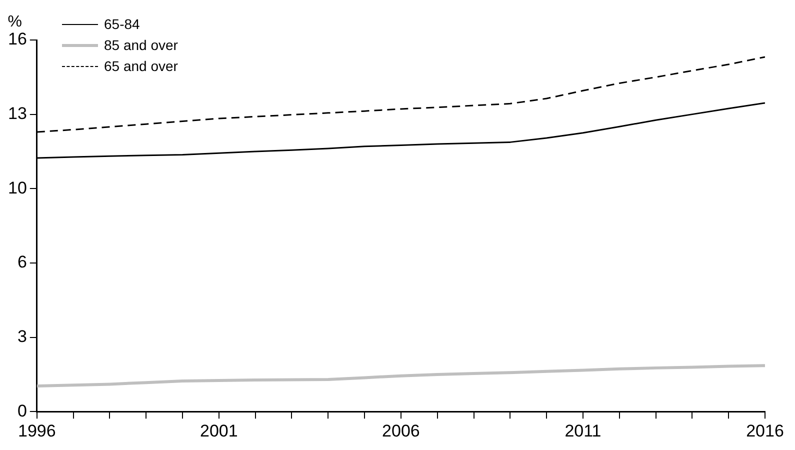 The width and height of the screenshot is (795, 450). Describe the element at coordinates (37, 430) in the screenshot. I see `x-tick-label: 1996` at that location.